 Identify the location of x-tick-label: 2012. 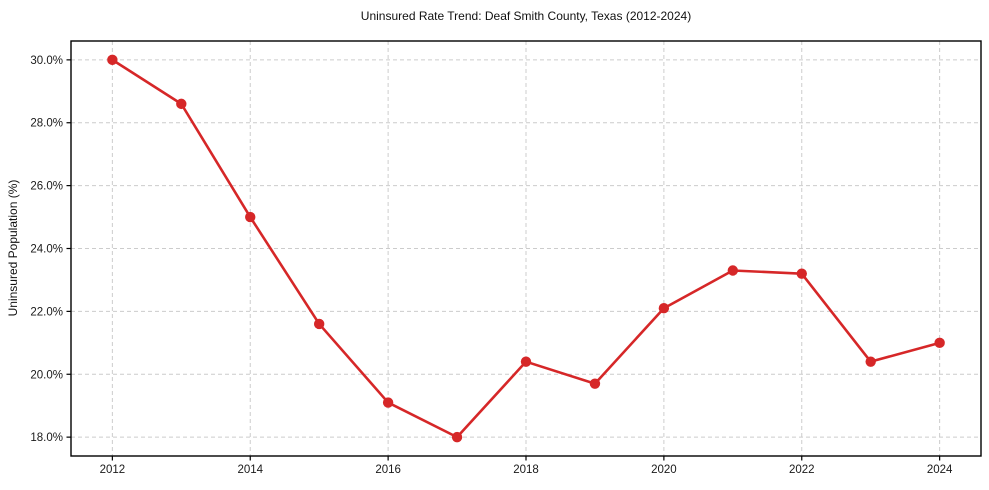
(113, 470).